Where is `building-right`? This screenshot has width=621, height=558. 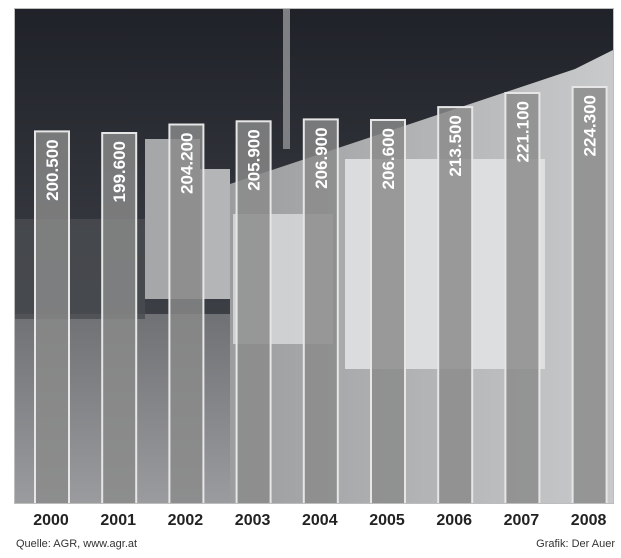
building-right is located at coordinates (215, 234).